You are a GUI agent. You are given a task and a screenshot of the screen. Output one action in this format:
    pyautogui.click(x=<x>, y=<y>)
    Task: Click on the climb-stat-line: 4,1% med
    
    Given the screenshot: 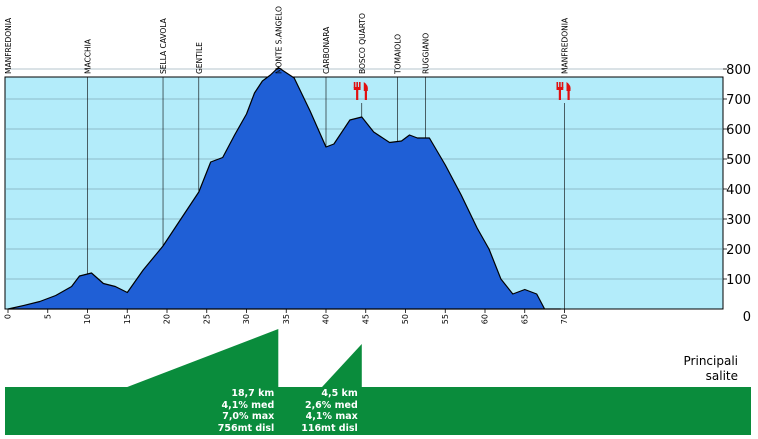 What is the action you would take?
    pyautogui.click(x=248, y=405)
    